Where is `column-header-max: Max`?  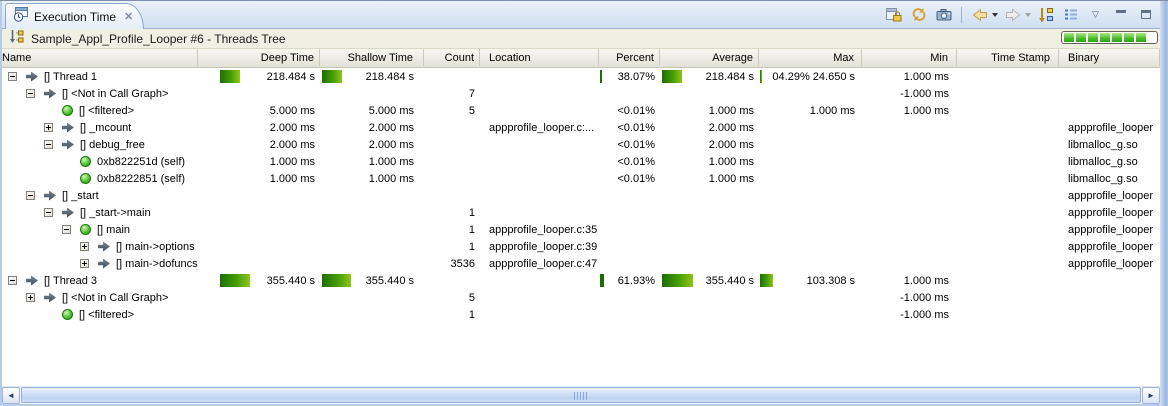 column-header-max: Max is located at coordinates (810, 57).